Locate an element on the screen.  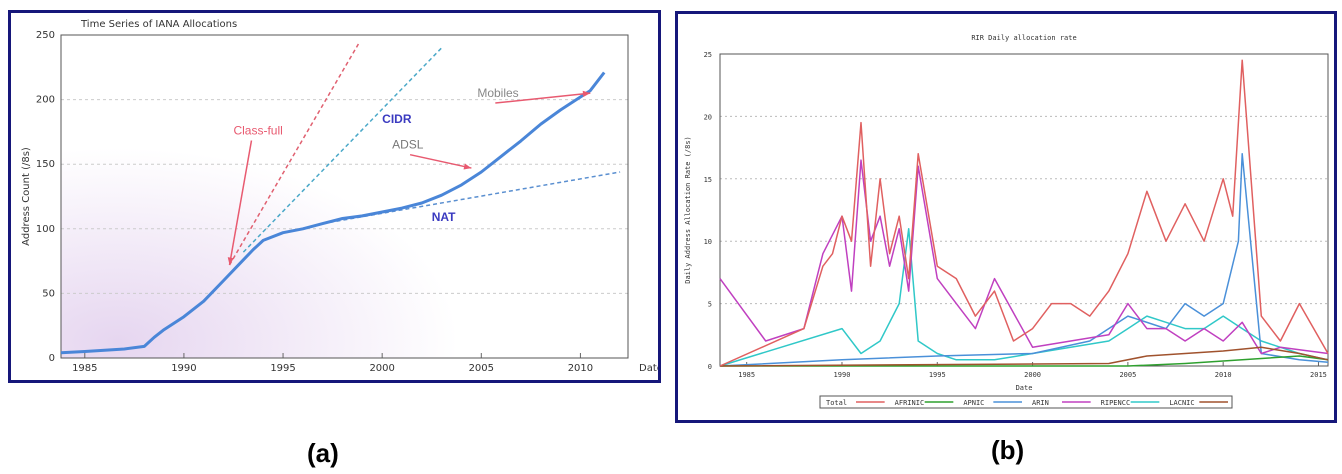
annotation-label: Class-full is located at coordinates (257, 130).